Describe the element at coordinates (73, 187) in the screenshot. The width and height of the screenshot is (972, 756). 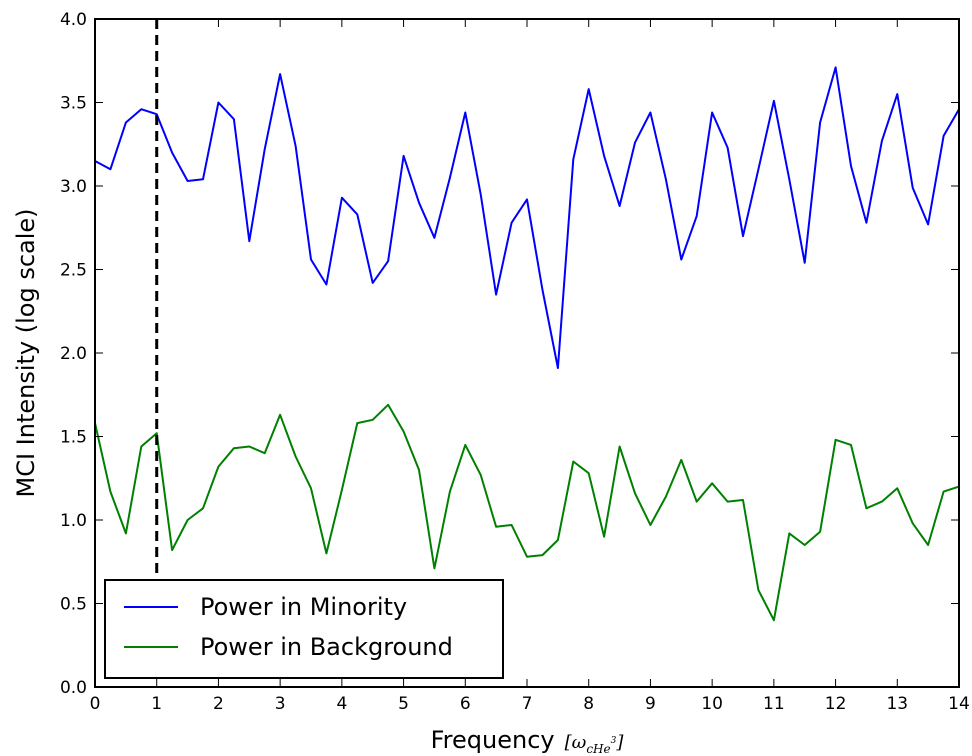
I see `y-tick-label: 3.0` at that location.